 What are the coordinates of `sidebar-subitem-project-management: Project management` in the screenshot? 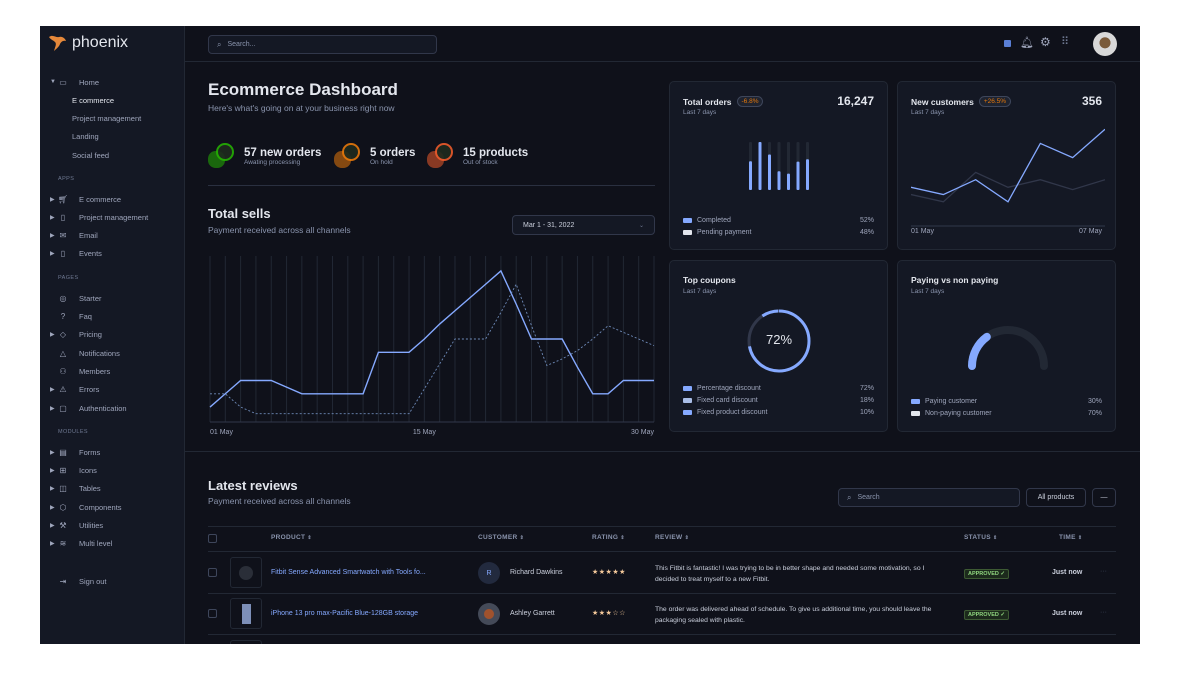 It's located at (107, 118).